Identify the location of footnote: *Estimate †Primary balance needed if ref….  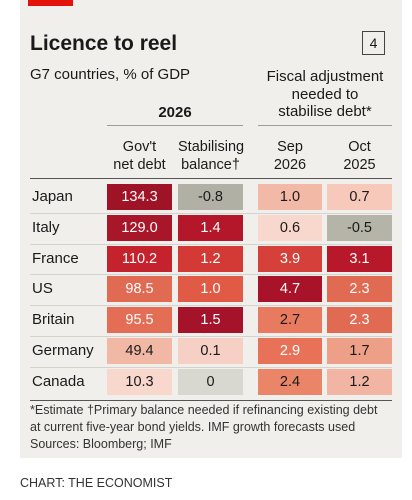
(204, 410).